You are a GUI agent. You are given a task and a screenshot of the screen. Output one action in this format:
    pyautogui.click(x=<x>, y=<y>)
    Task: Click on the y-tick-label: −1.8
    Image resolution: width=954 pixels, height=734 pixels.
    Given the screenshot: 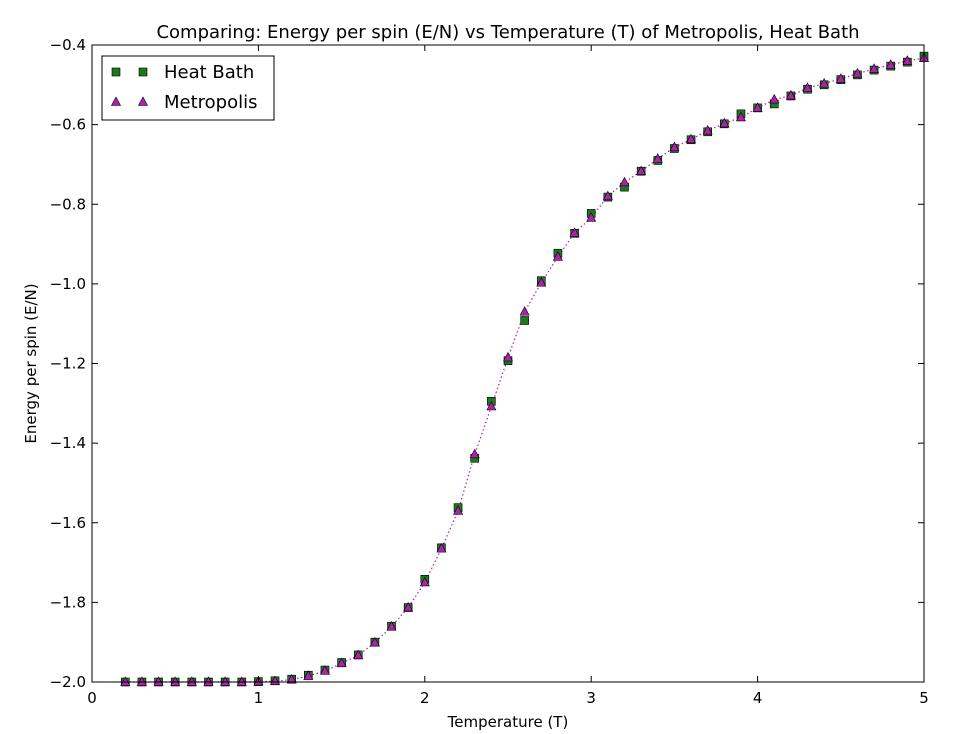 What is the action you would take?
    pyautogui.click(x=68, y=602)
    